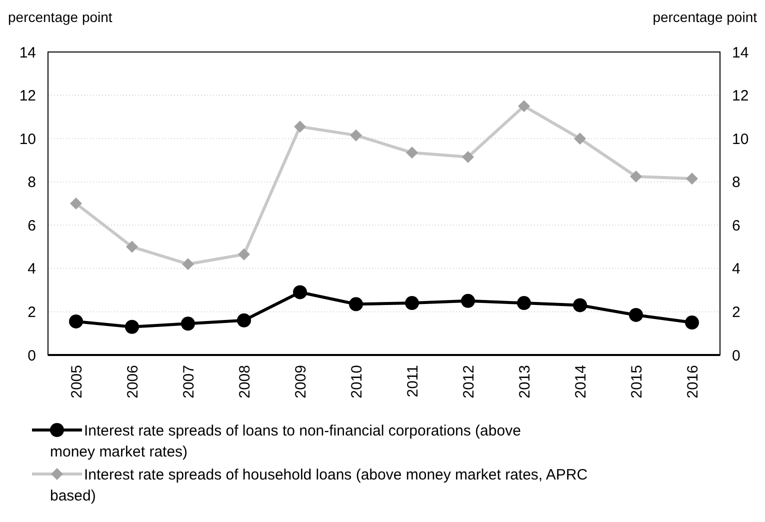  Describe the element at coordinates (301, 381) in the screenshot. I see `x-tick-label: 2009` at that location.